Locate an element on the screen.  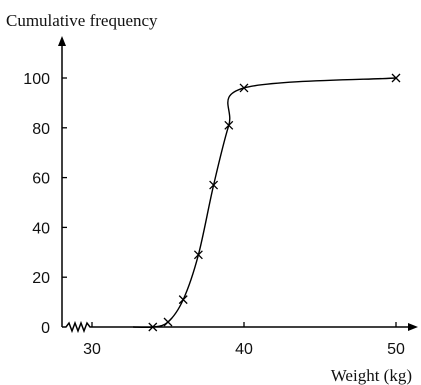
y-tick-label-80: 80 is located at coordinates (41, 129).